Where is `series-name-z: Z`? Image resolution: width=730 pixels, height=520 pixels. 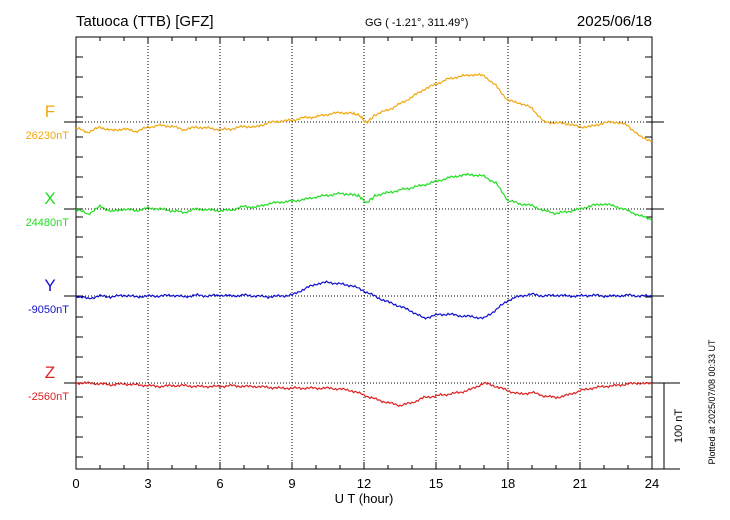
series-name-z: Z is located at coordinates (50, 372).